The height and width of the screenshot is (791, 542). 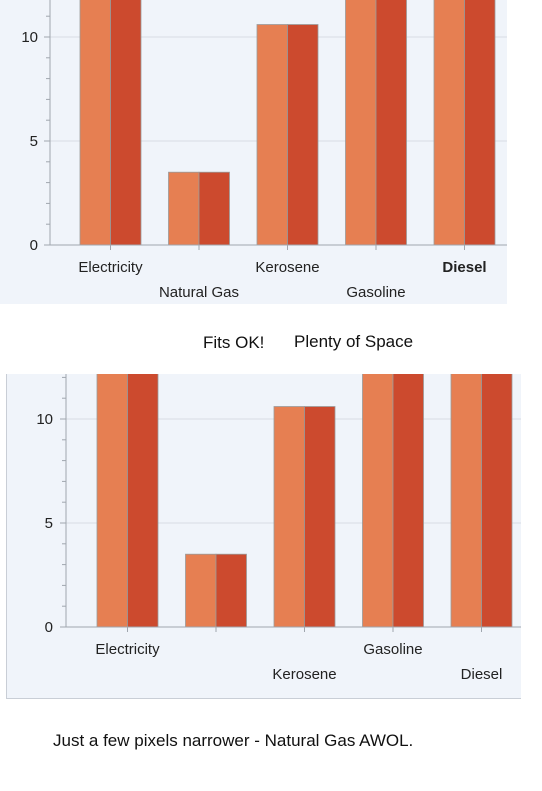 I want to click on x-tick-label: Natural Gas, so click(x=199, y=292).